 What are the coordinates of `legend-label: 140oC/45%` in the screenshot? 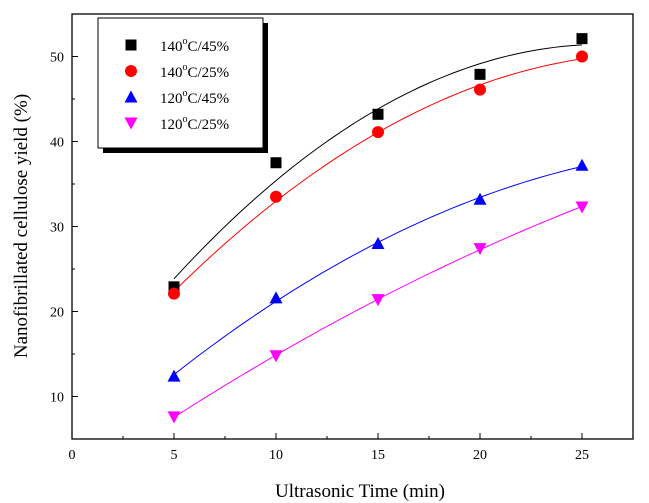 It's located at (194, 45).